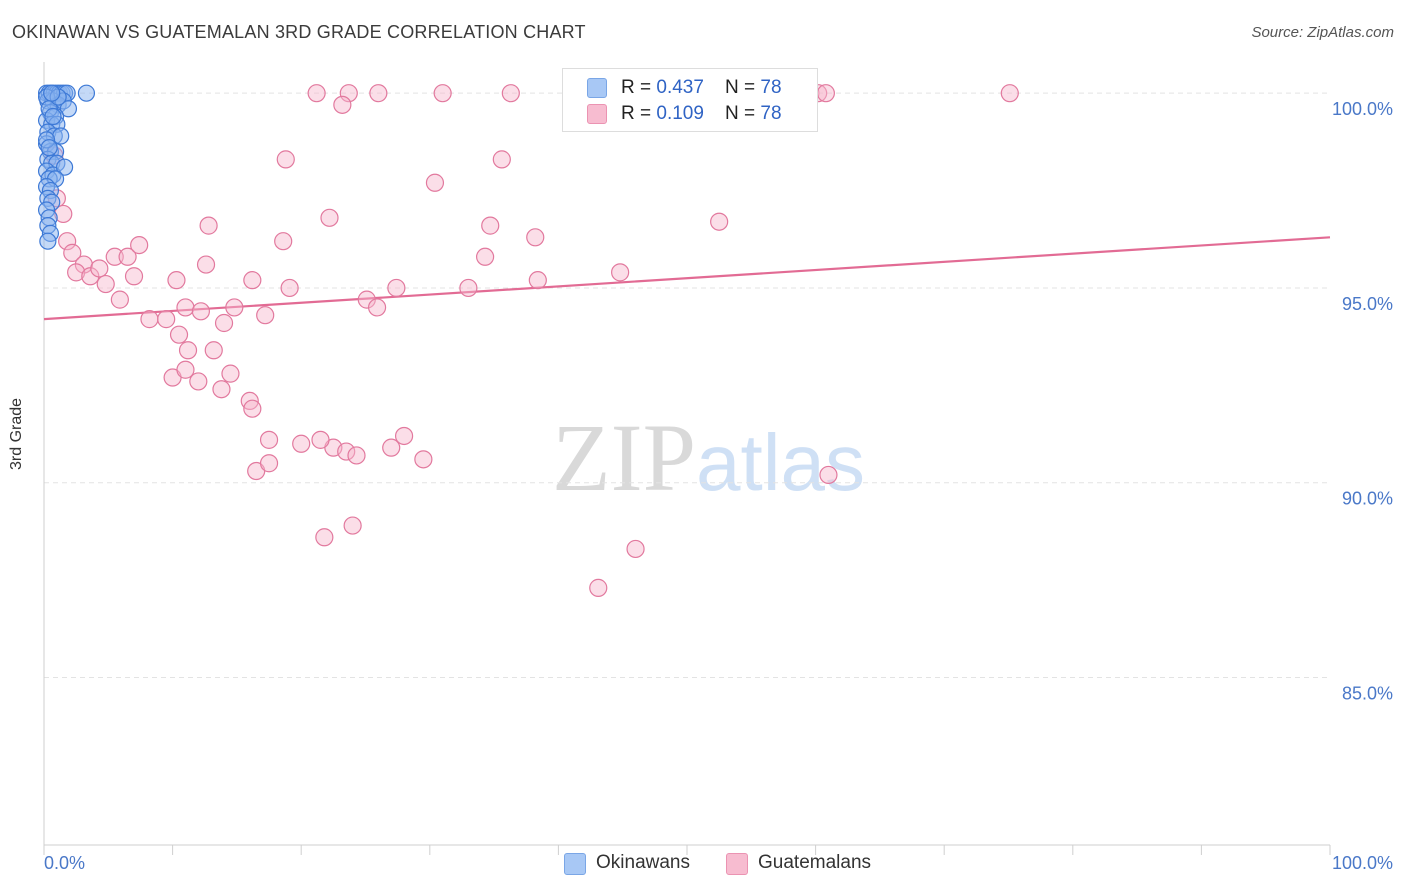  Describe the element at coordinates (737, 864) in the screenshot. I see `bottom-legend-swatch-guatemalans` at that location.